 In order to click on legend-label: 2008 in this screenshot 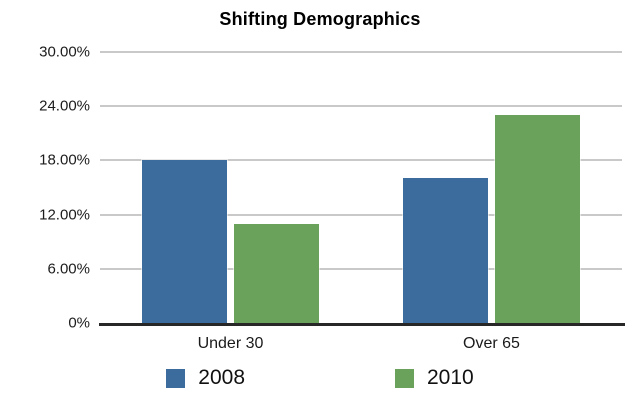, I will do `click(221, 377)`.